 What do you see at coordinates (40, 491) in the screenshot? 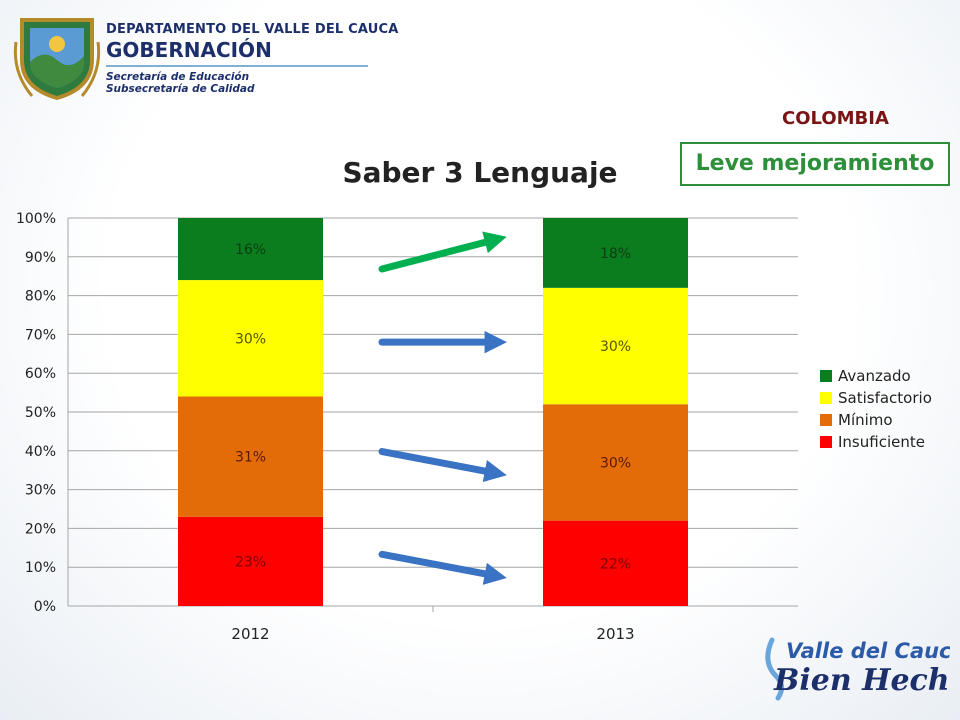
I see `y-tick-label: 30%` at bounding box center [40, 491].